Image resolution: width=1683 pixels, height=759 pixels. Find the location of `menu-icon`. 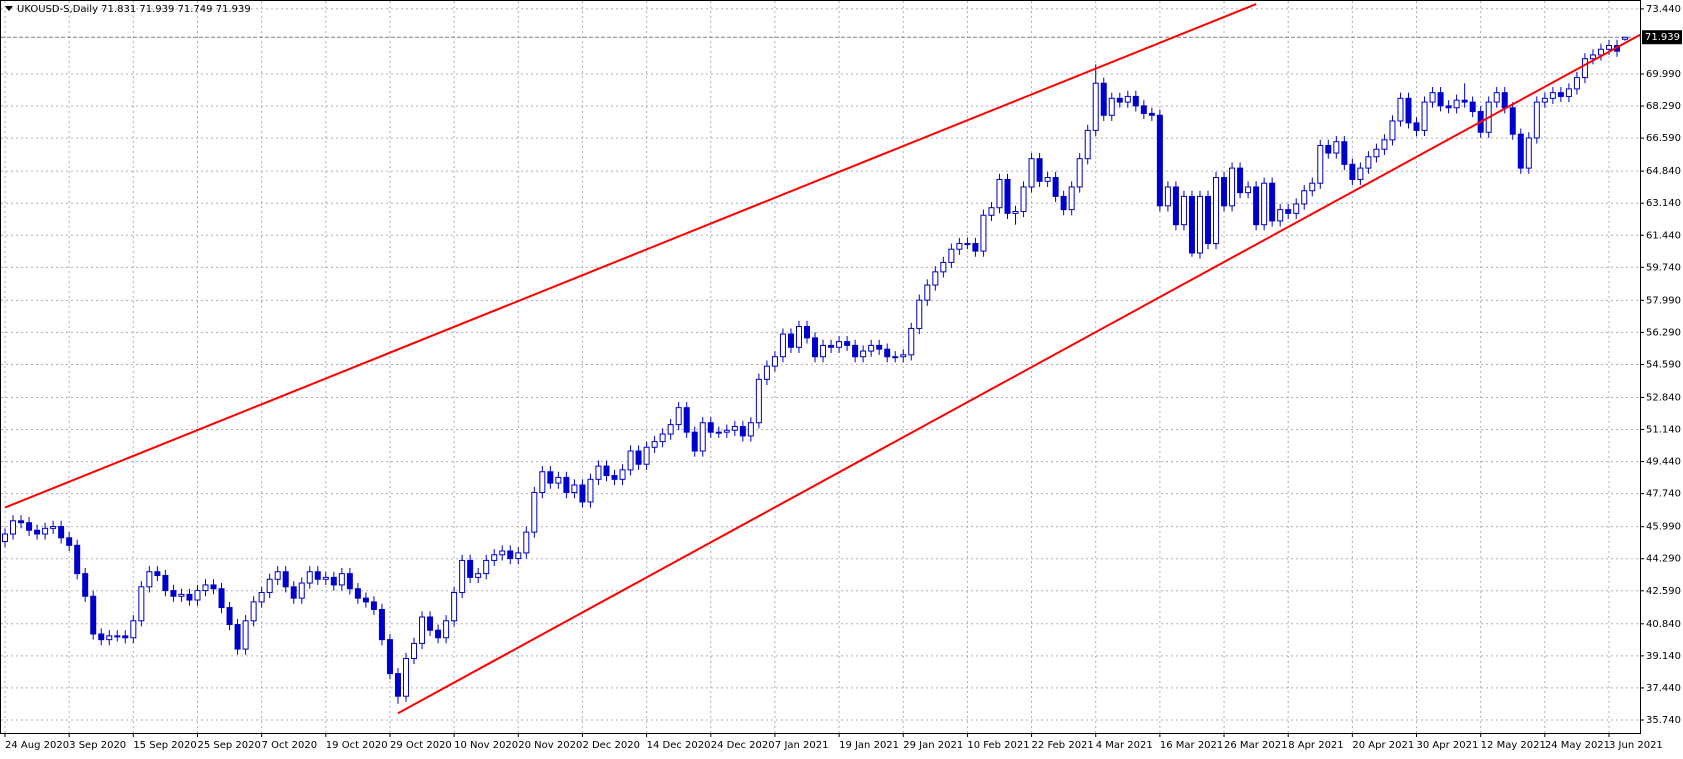

menu-icon is located at coordinates (9, 8).